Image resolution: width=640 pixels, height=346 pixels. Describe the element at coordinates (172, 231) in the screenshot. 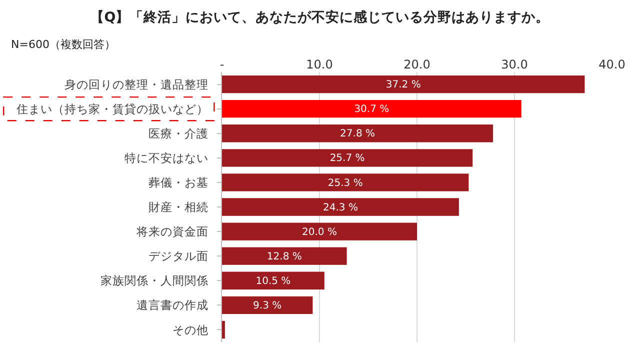

I see `y-tick-label: 将来の資金面` at that location.